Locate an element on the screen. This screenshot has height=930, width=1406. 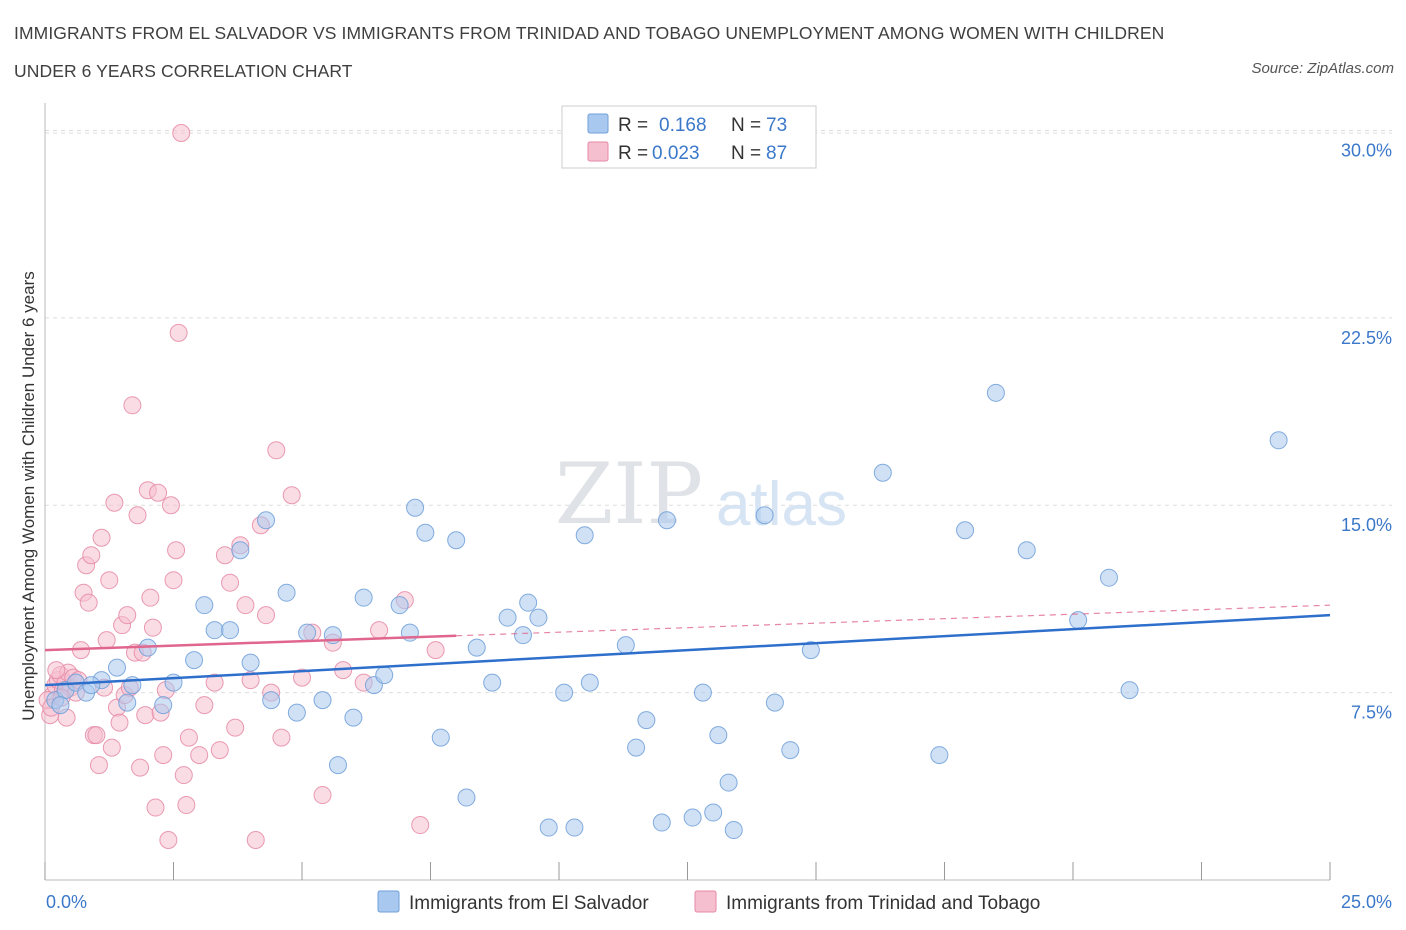
stats-legend-r-value-blue: 0.168 is located at coordinates (683, 125).